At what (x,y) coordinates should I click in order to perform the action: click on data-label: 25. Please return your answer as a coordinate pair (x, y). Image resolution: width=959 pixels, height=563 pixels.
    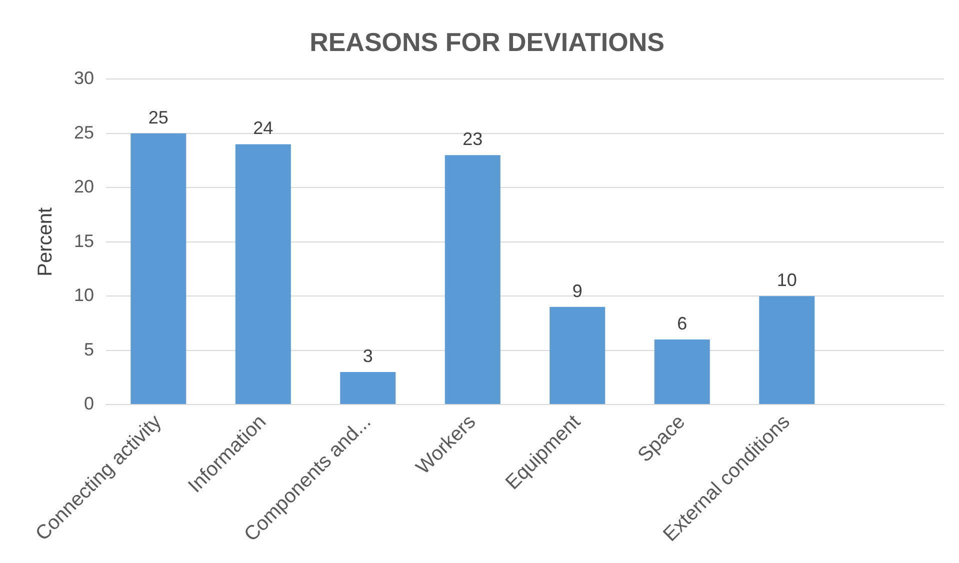
    Looking at the image, I should click on (158, 117).